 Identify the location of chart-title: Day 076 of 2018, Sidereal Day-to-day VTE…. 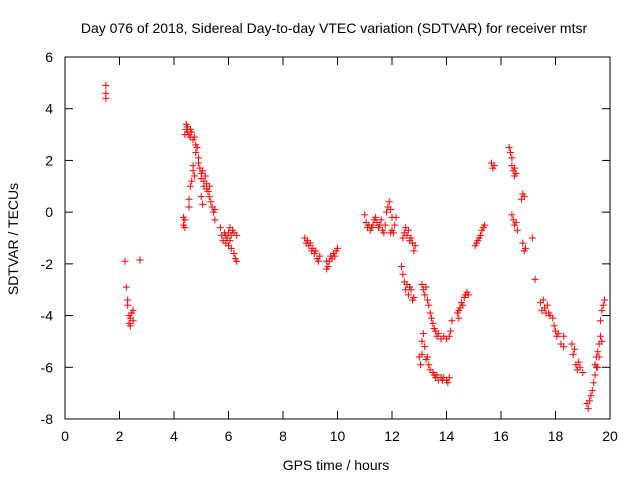
(334, 28).